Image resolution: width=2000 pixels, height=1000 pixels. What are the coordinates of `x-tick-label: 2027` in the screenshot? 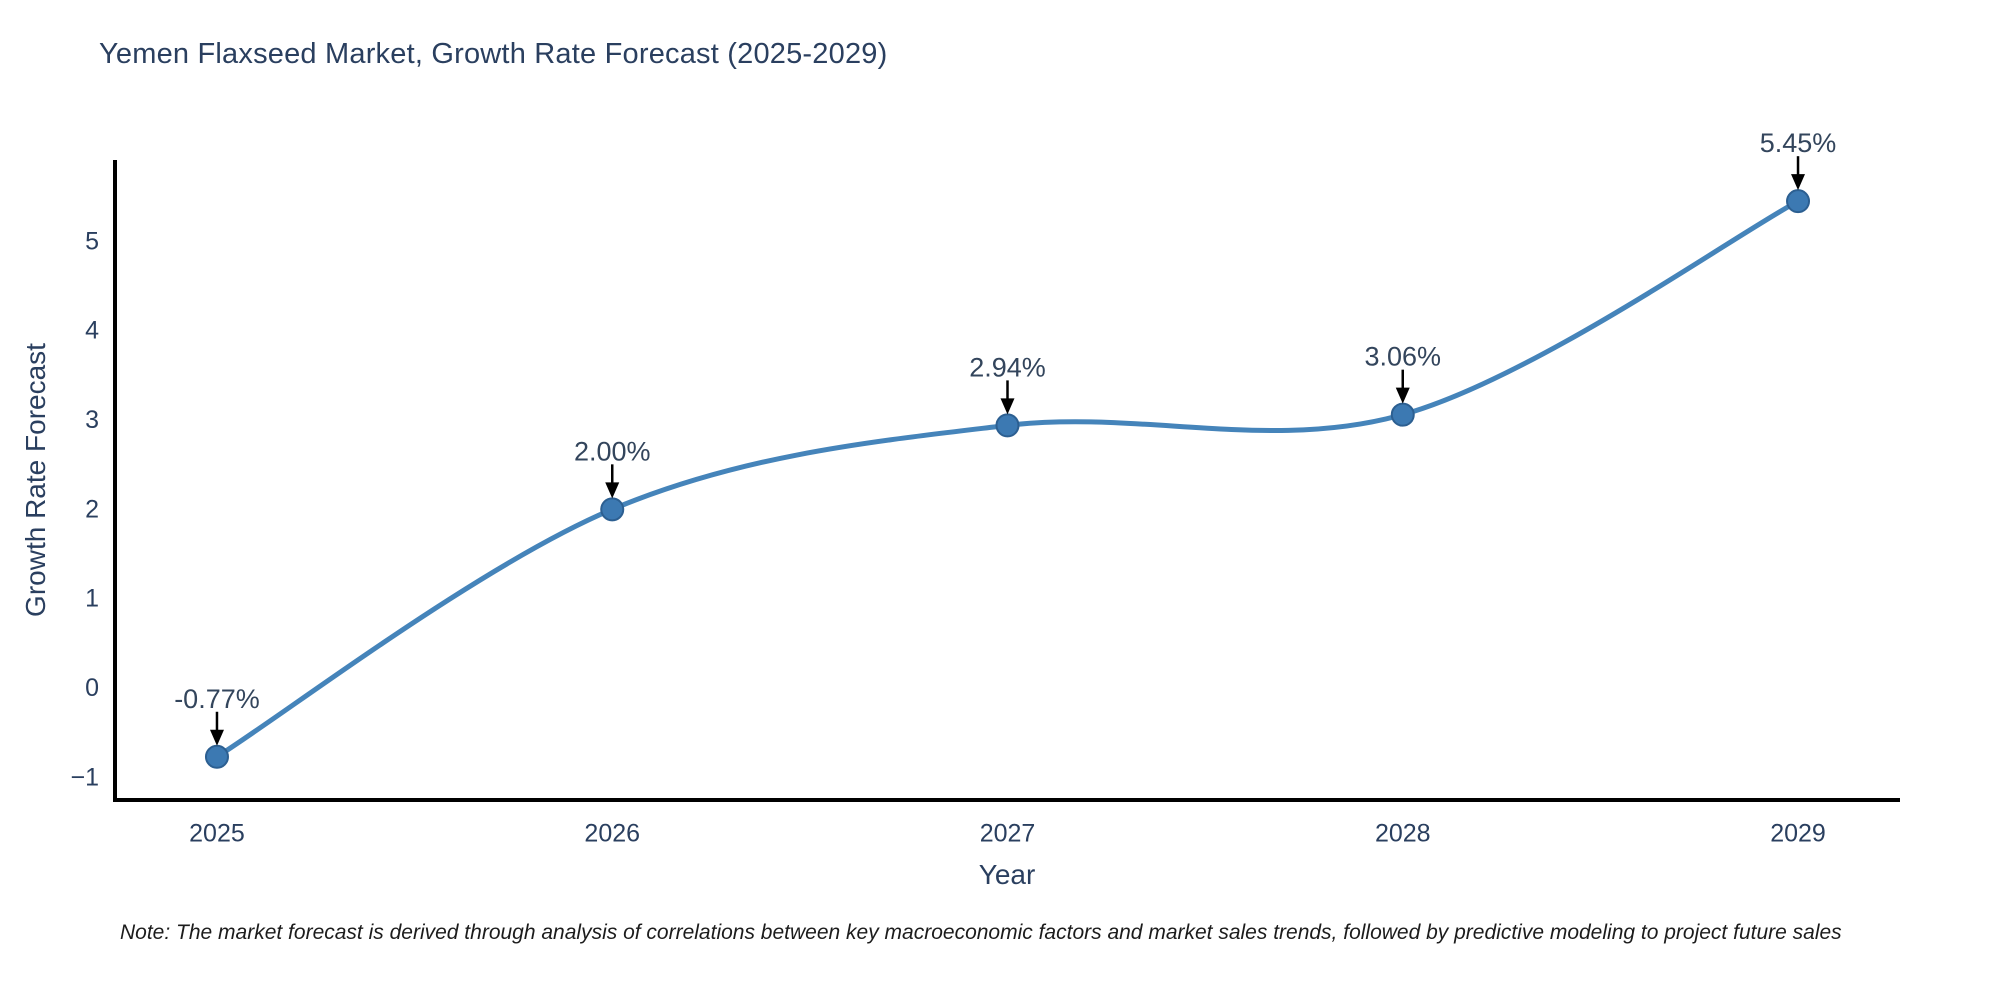 It's located at (1008, 834).